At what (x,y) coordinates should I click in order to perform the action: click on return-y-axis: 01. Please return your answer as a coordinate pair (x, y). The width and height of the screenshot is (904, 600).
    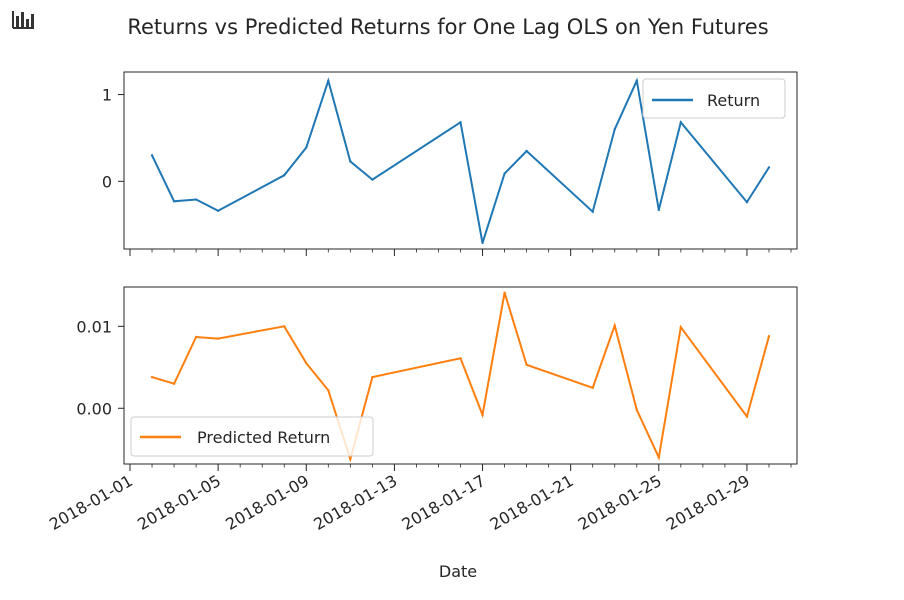
    Looking at the image, I should click on (113, 138).